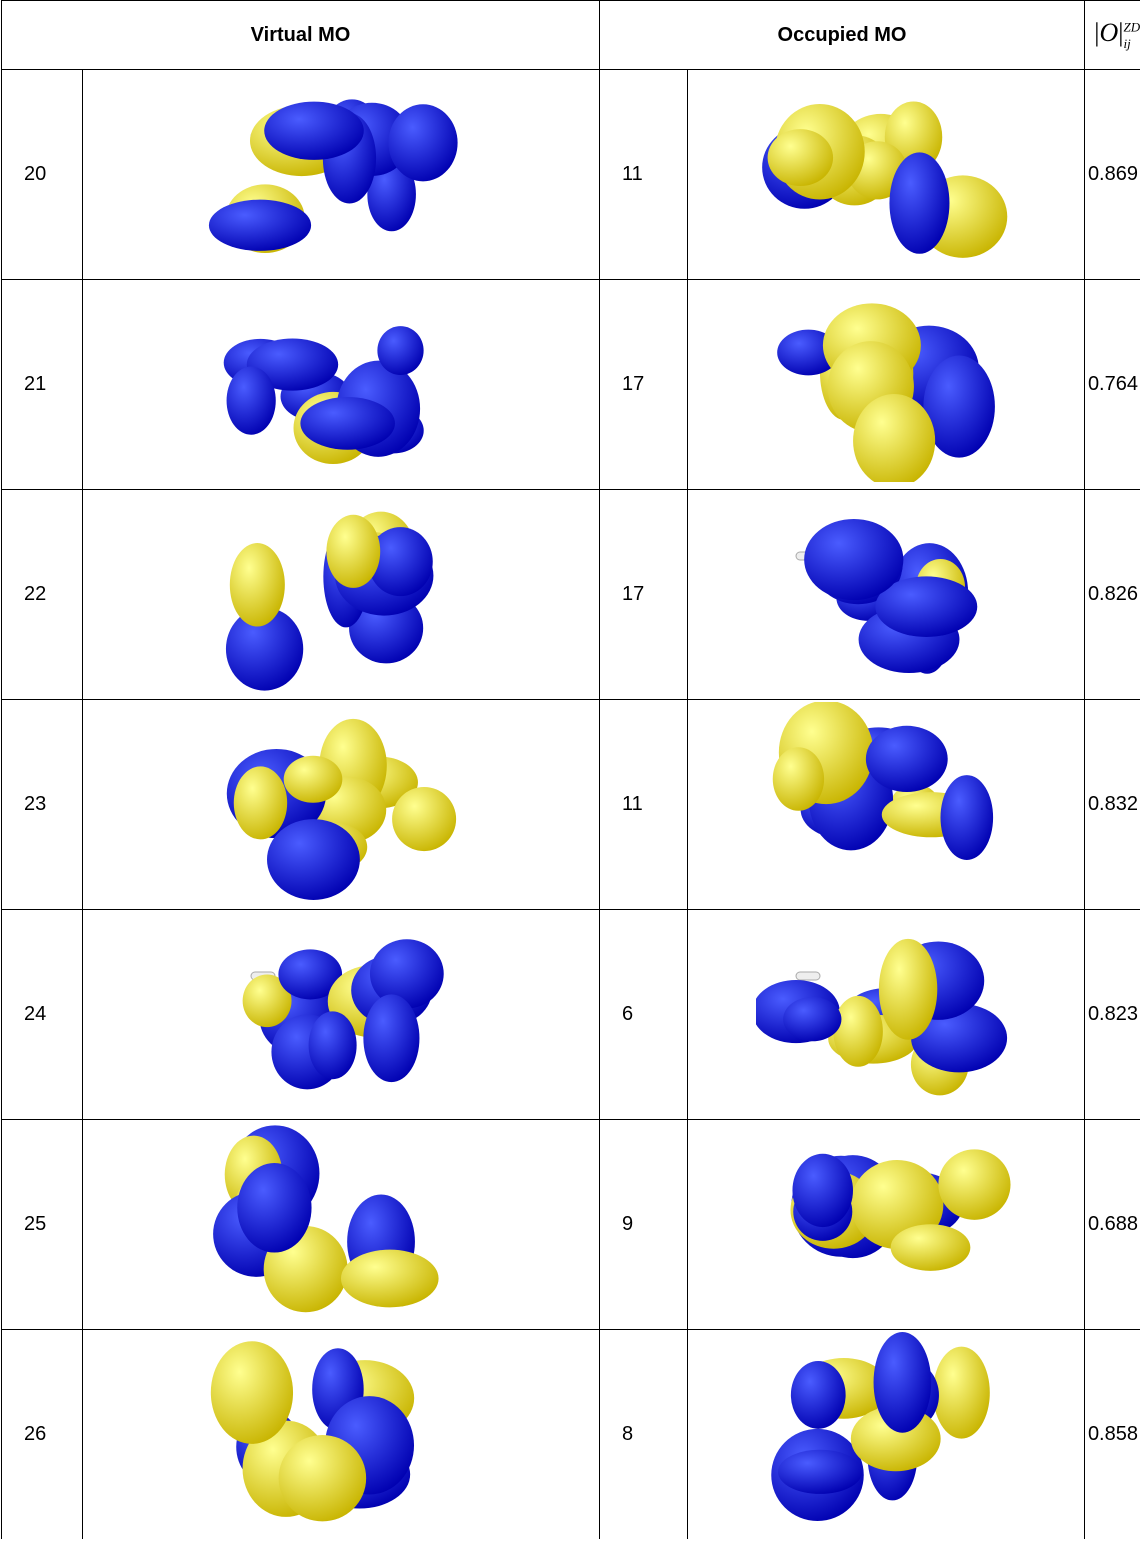 This screenshot has width=1140, height=1543. Describe the element at coordinates (1109, 33) in the screenshot. I see `overlap-o: O` at that location.